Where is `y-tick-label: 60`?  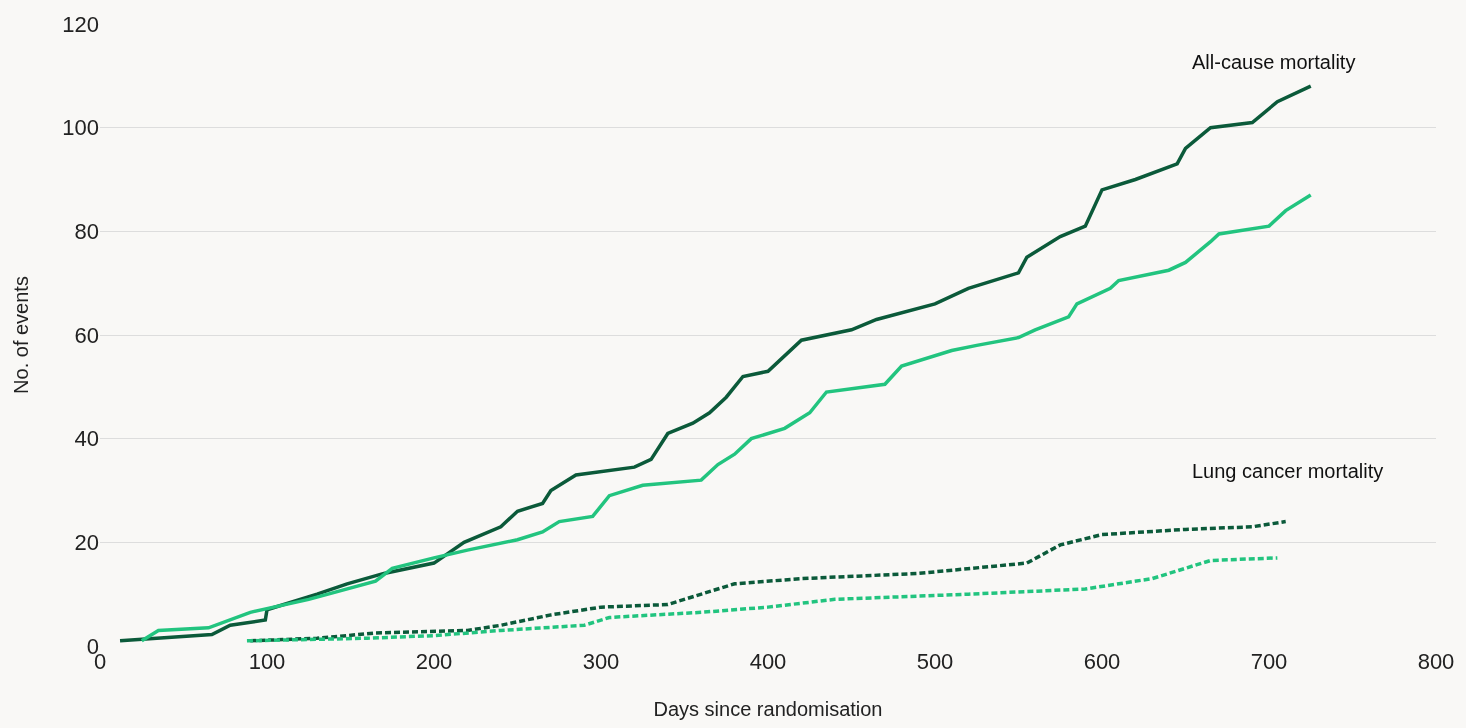
y-tick-label: 60 is located at coordinates (86, 335).